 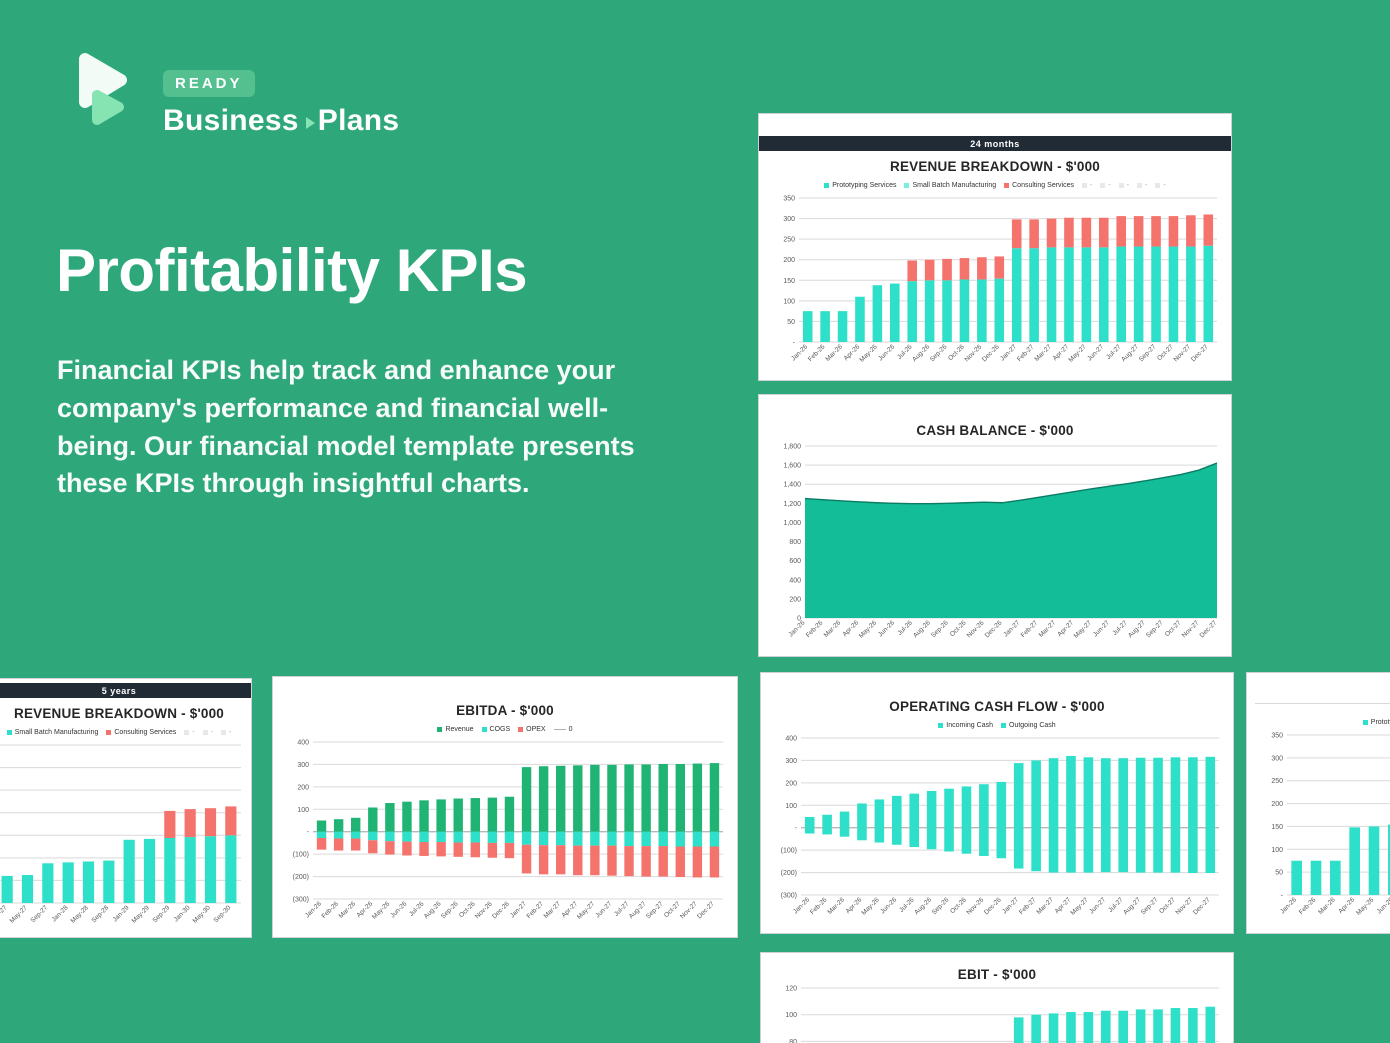 What do you see at coordinates (125, 690) in the screenshot?
I see `period-strip: 5 years` at bounding box center [125, 690].